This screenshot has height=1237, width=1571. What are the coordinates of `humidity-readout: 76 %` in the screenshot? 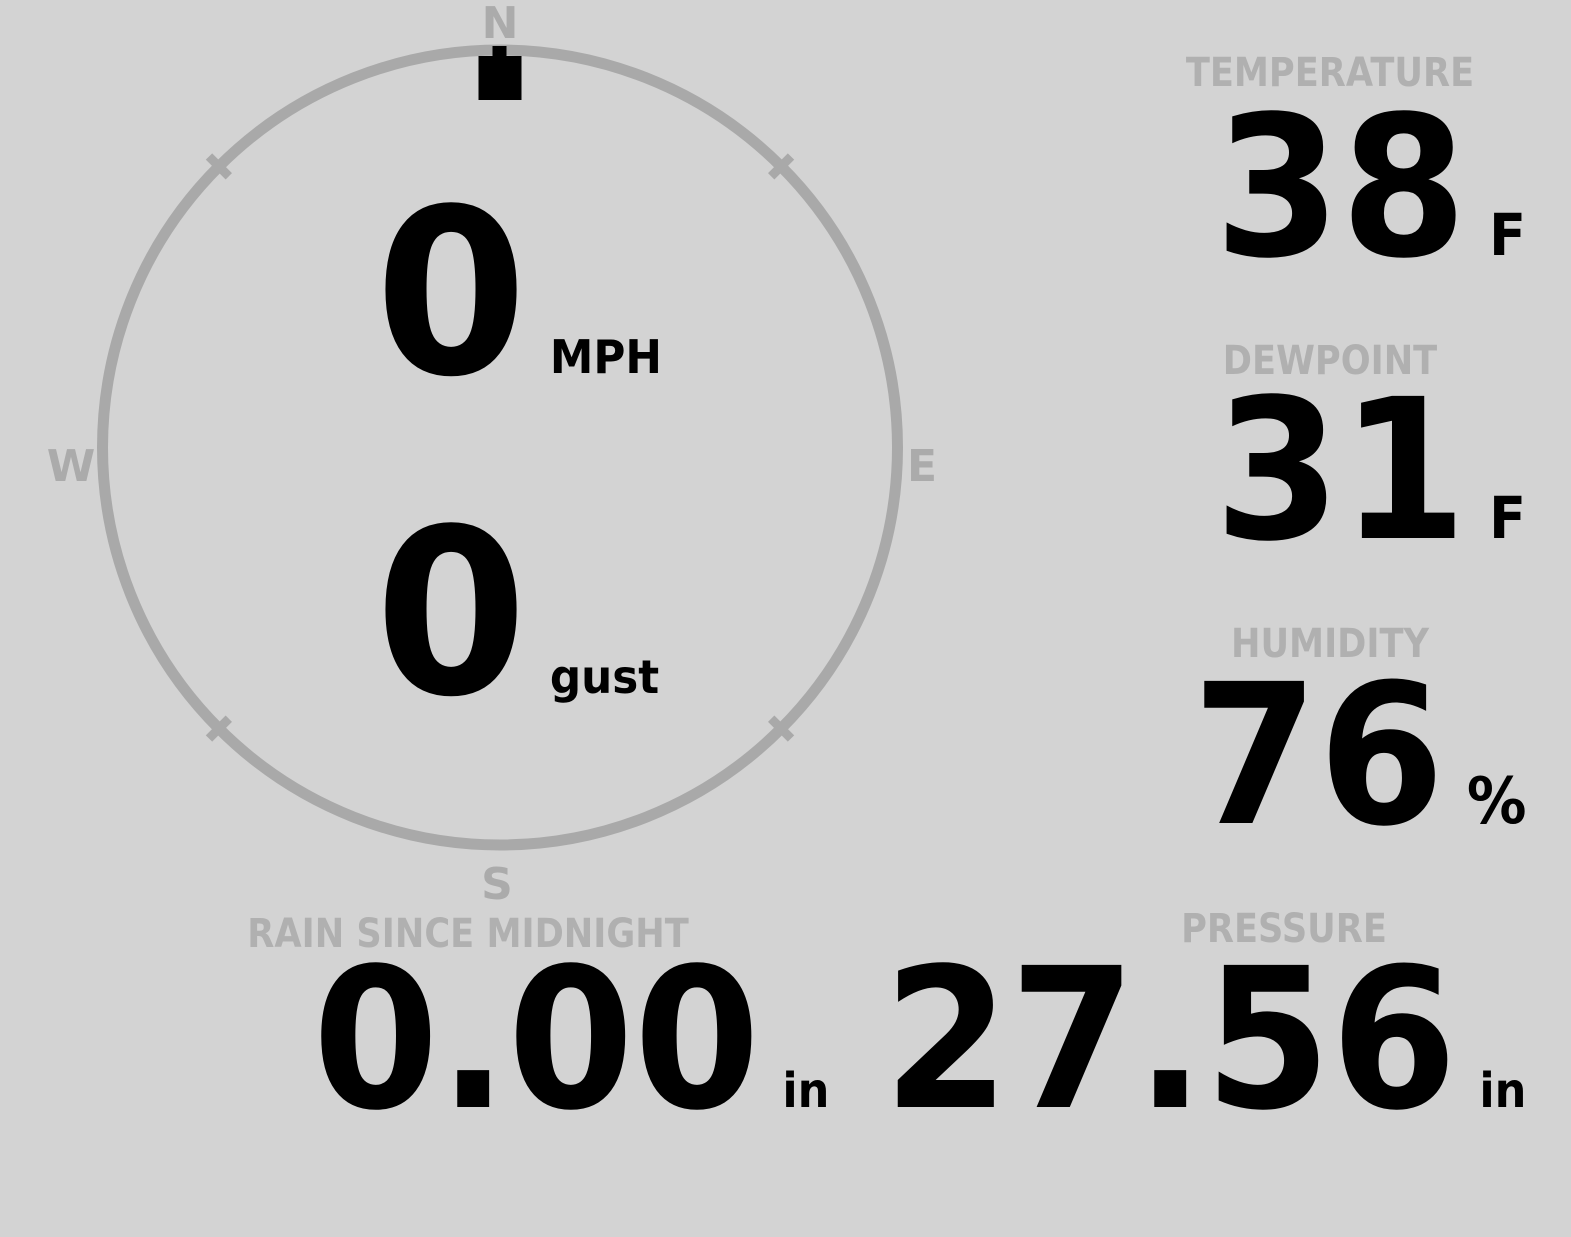 It's located at (1359, 755).